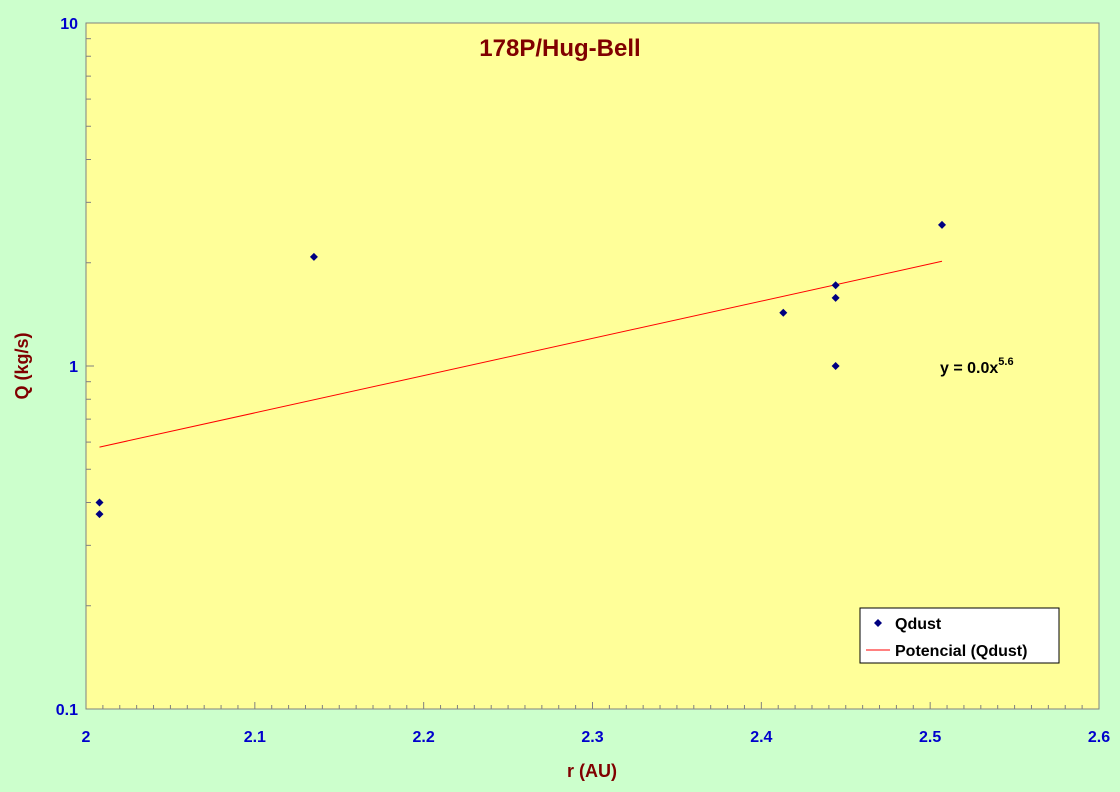 This screenshot has width=1120, height=792. What do you see at coordinates (878, 623) in the screenshot?
I see `legend-marker-qdust` at bounding box center [878, 623].